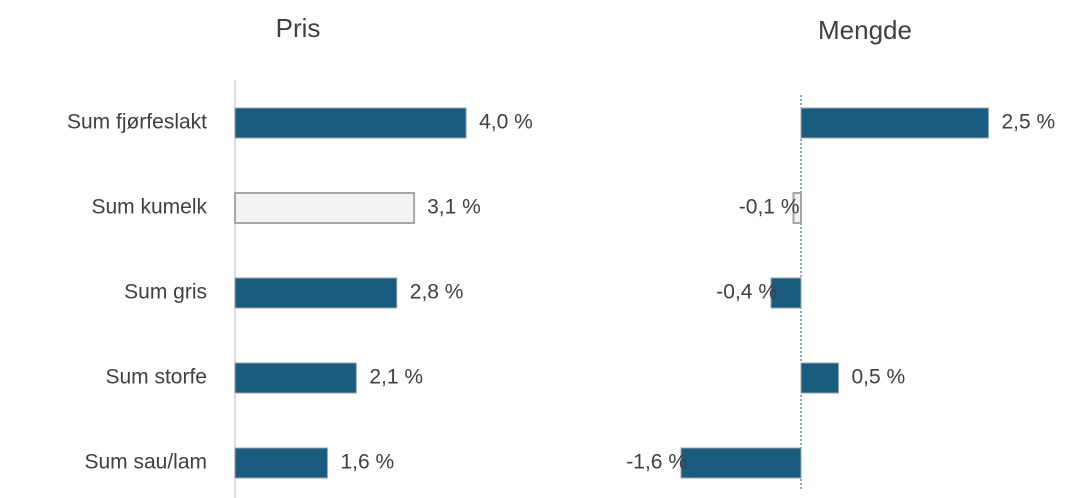  Describe the element at coordinates (506, 122) in the screenshot. I see `value-label: 4,0 %` at that location.